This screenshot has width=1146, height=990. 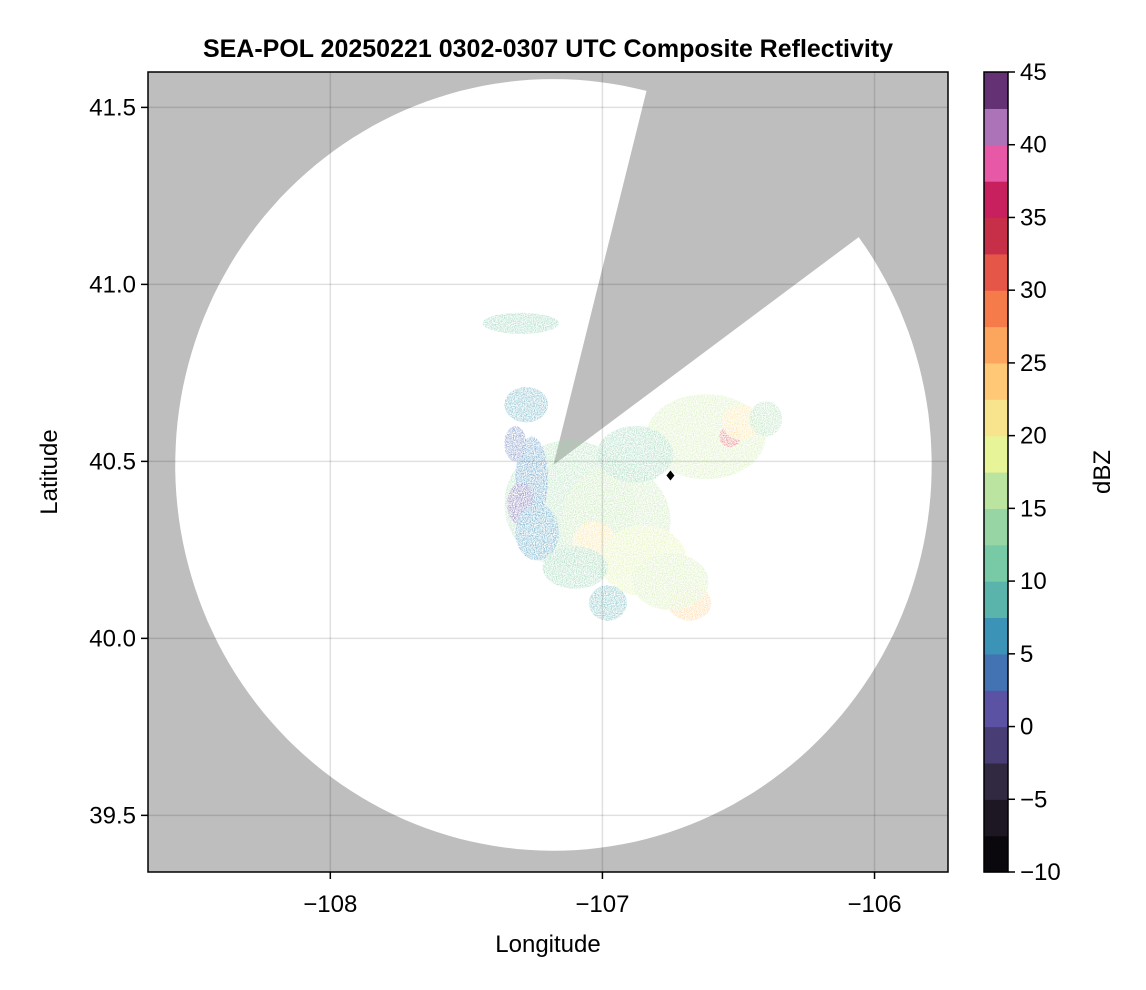 What do you see at coordinates (1033, 581) in the screenshot?
I see `colorbar-tick-label-4: 10` at bounding box center [1033, 581].